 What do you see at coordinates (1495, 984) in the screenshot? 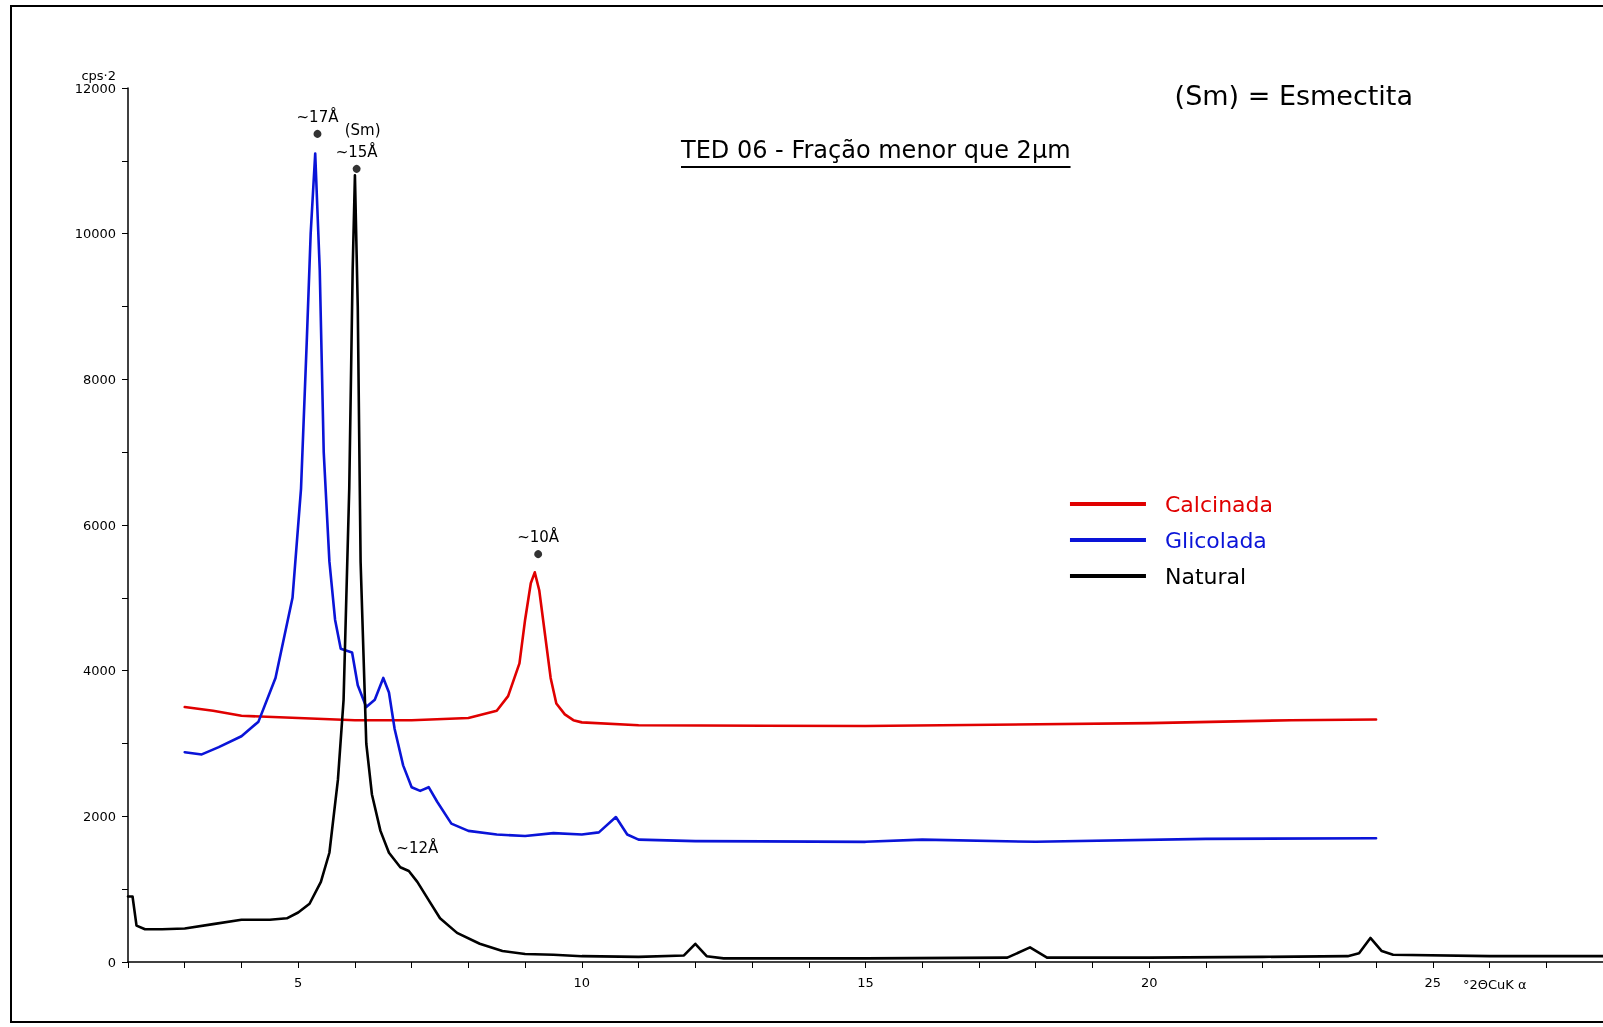
I see `x-axis-title: °2ΘCuK α` at bounding box center [1495, 984].